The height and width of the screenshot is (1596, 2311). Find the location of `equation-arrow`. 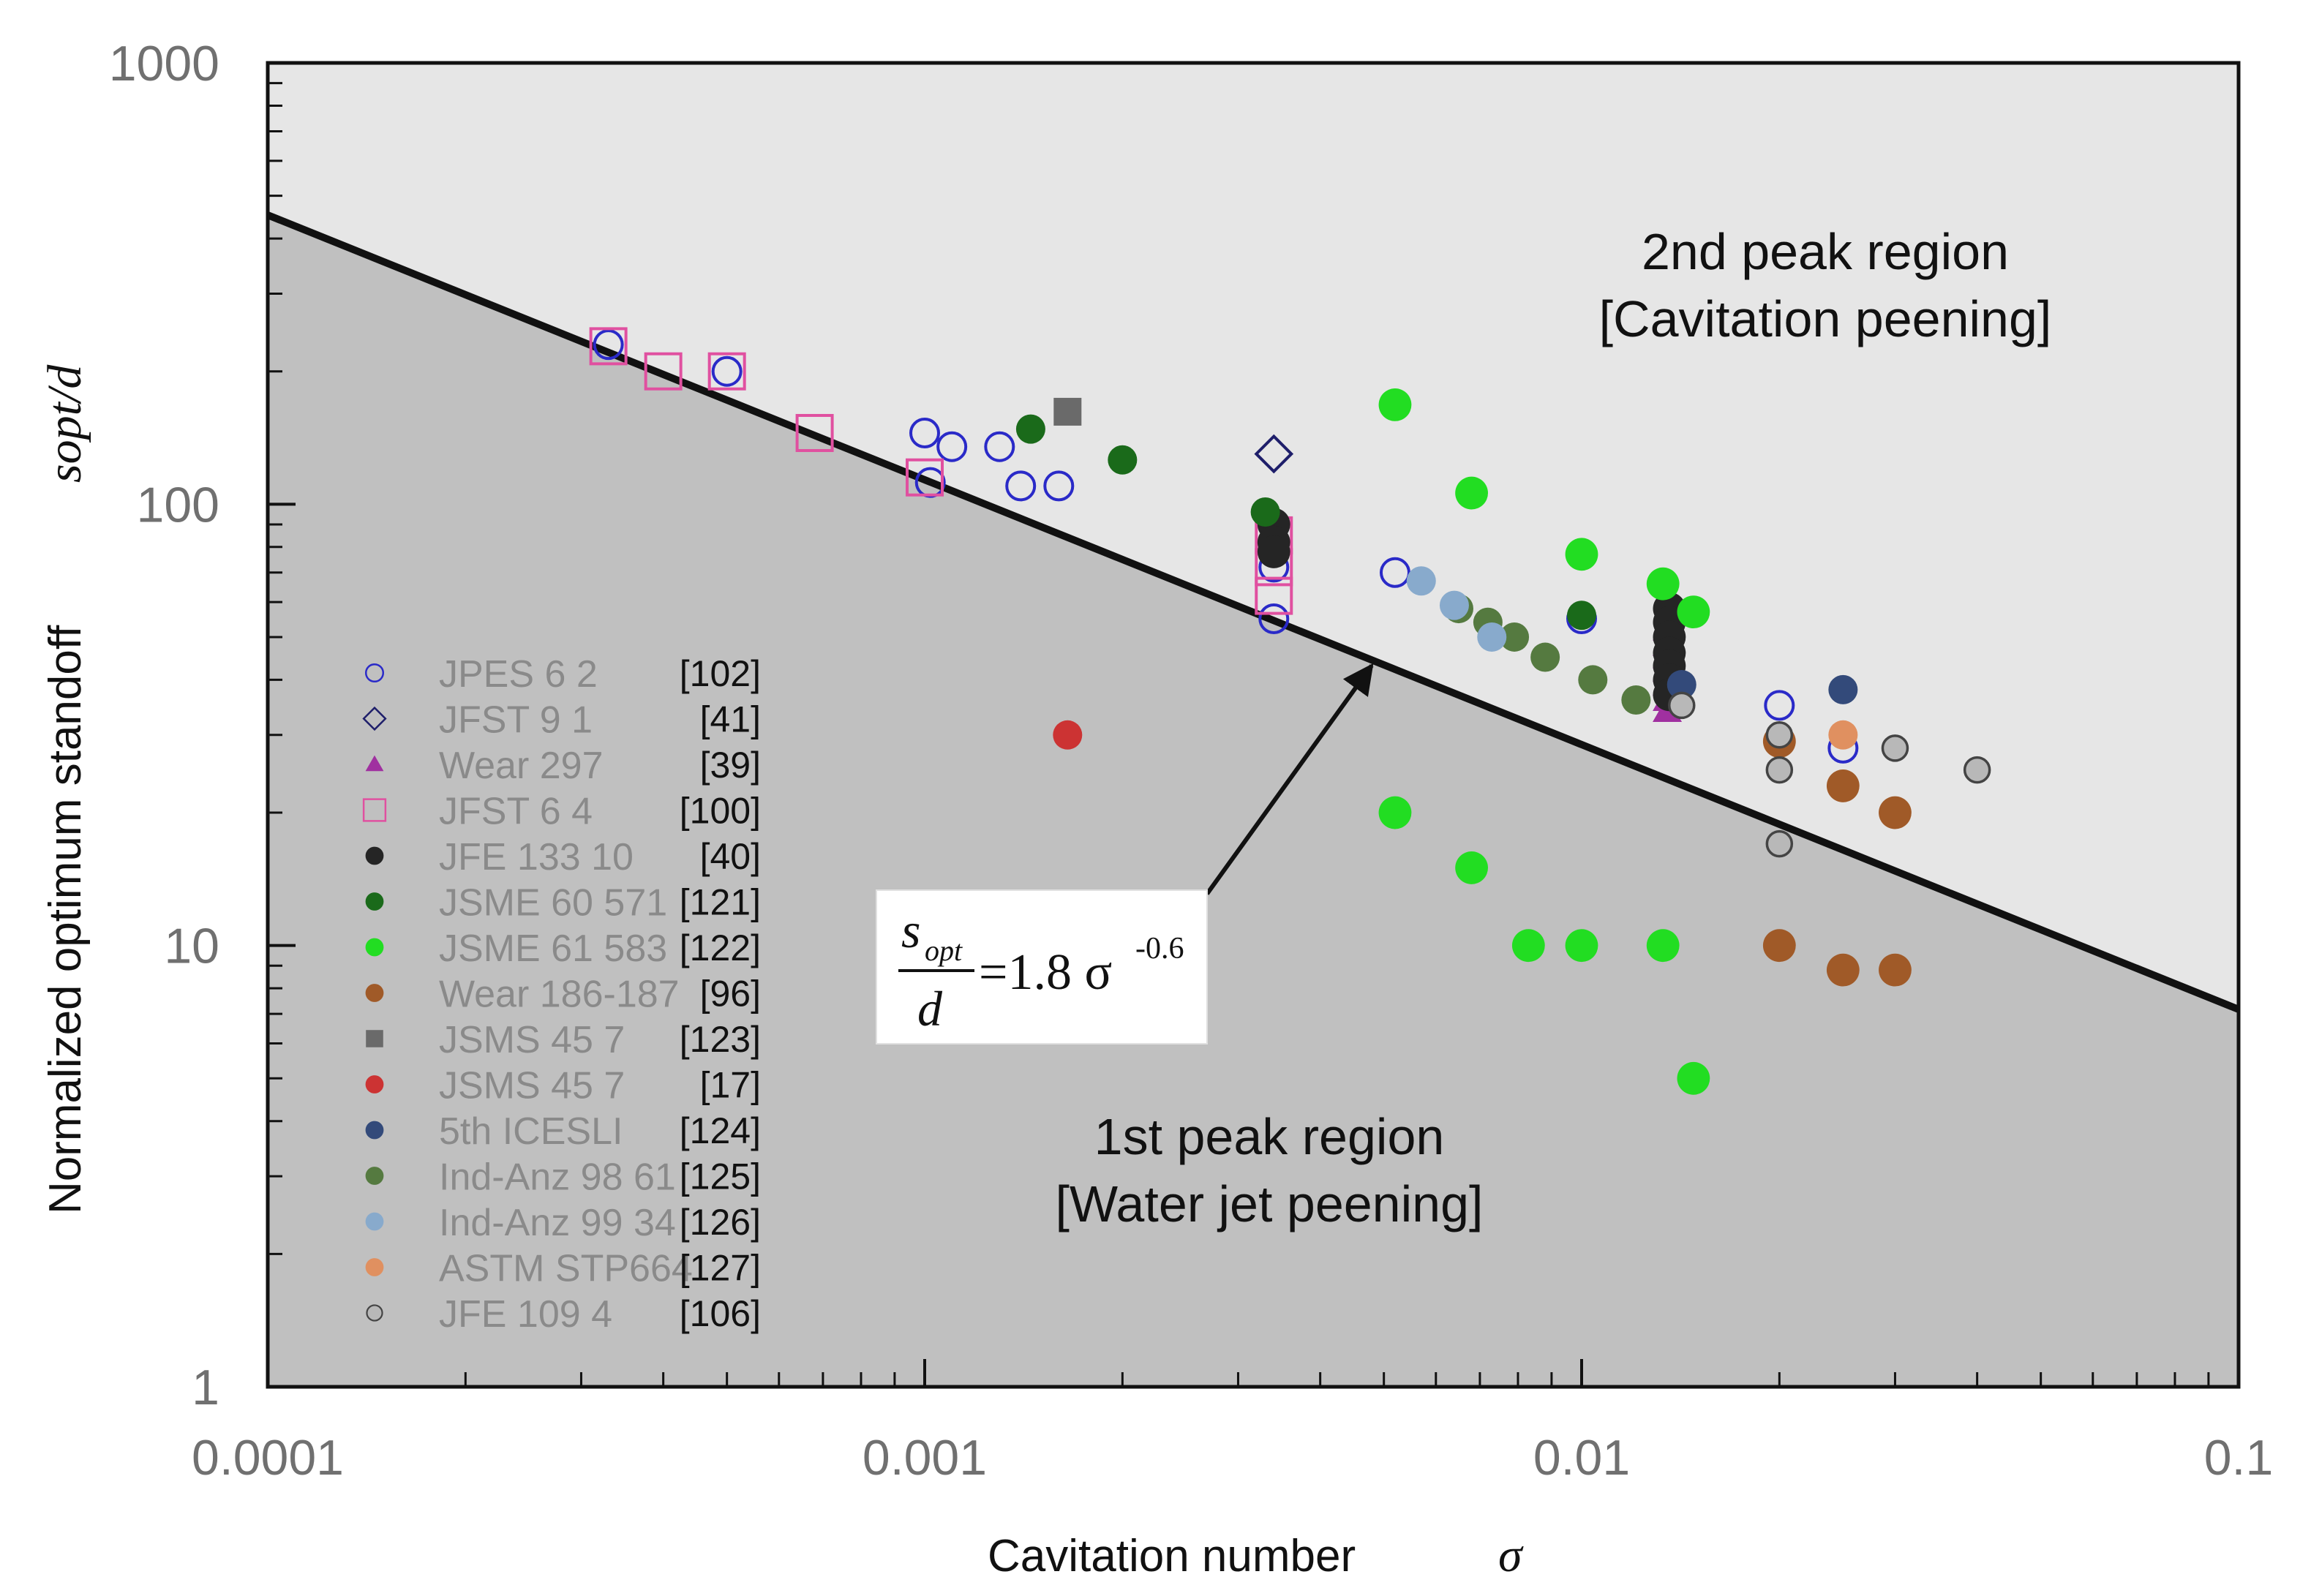

equation-arrow is located at coordinates (1289, 779).